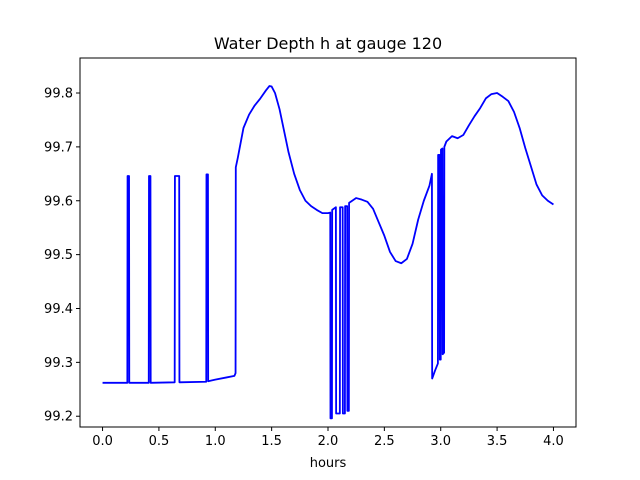  What do you see at coordinates (328, 441) in the screenshot?
I see `x-tick-label: 2.0` at bounding box center [328, 441].